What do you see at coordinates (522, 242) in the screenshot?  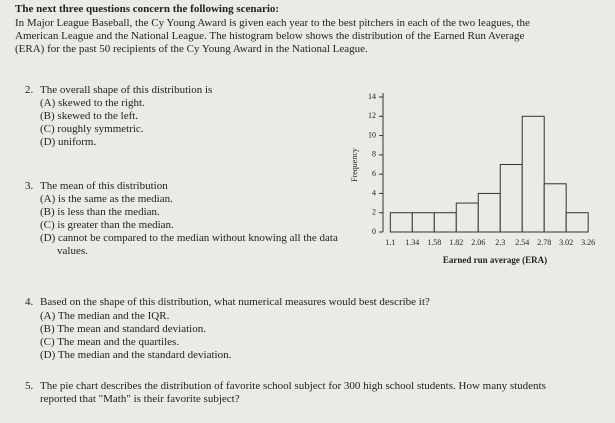 I see `x-tick-label: 2.54` at bounding box center [522, 242].